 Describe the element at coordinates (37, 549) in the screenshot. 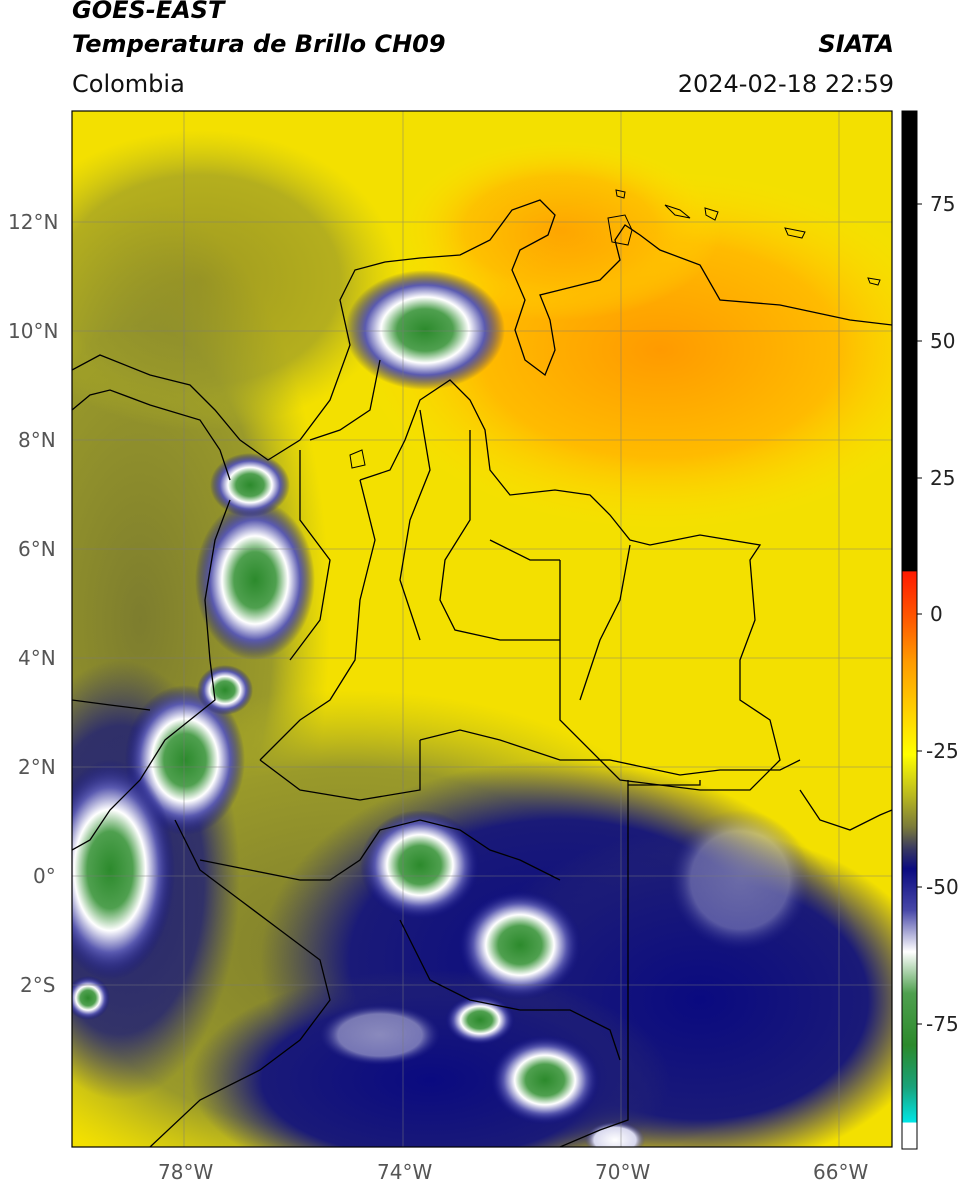

I see `lat-label: 6°N` at that location.